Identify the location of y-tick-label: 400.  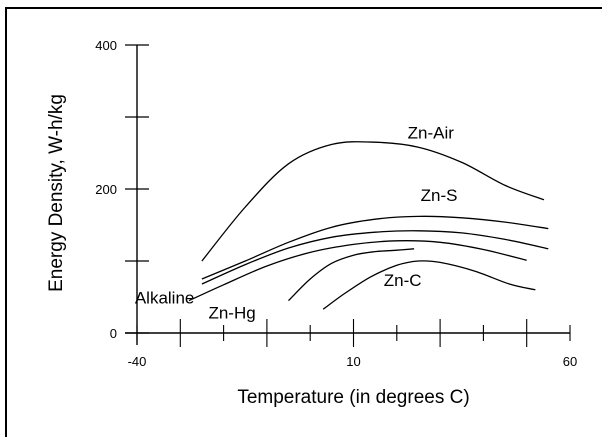
(106, 45).